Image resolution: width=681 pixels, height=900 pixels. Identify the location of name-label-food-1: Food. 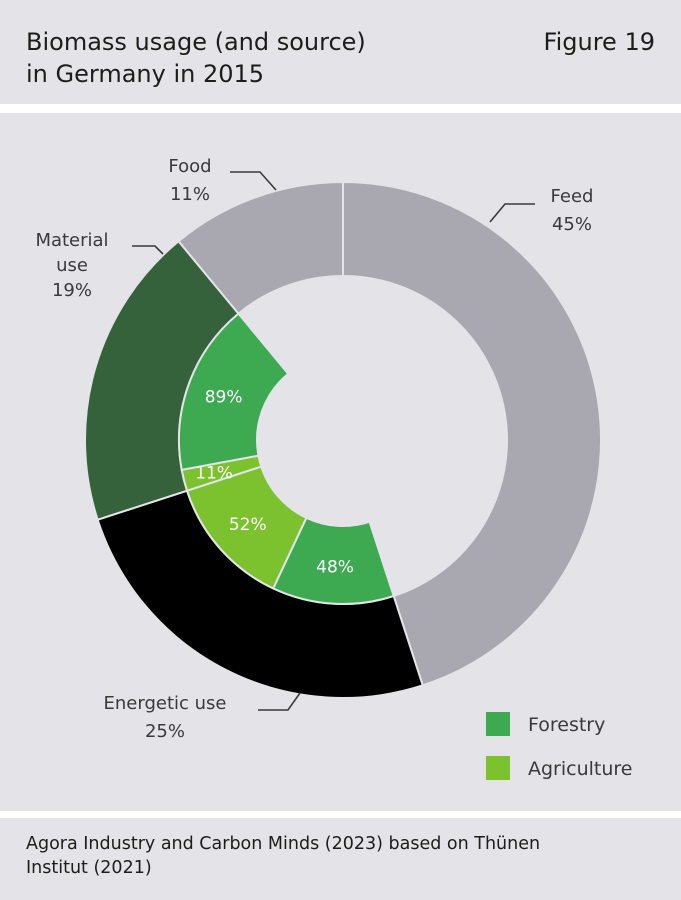
(189, 166).